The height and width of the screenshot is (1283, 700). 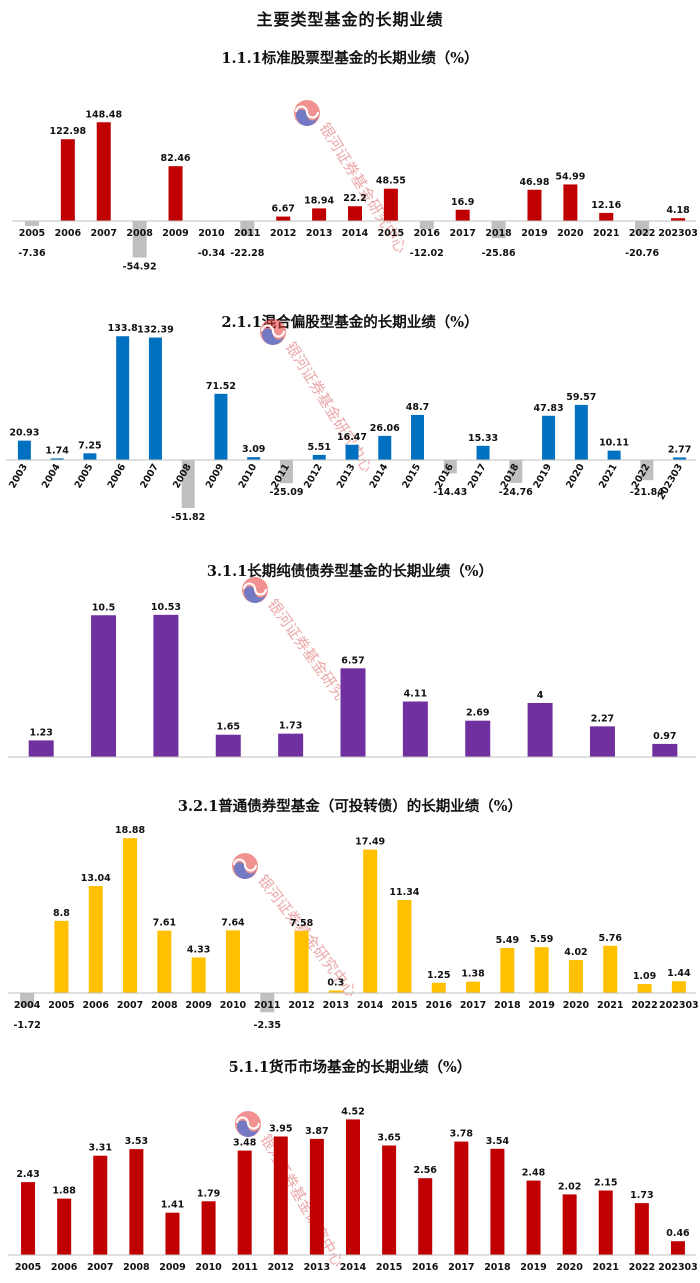 What do you see at coordinates (438, 975) in the screenshot?
I see `data-label-2016: 1.25` at bounding box center [438, 975].